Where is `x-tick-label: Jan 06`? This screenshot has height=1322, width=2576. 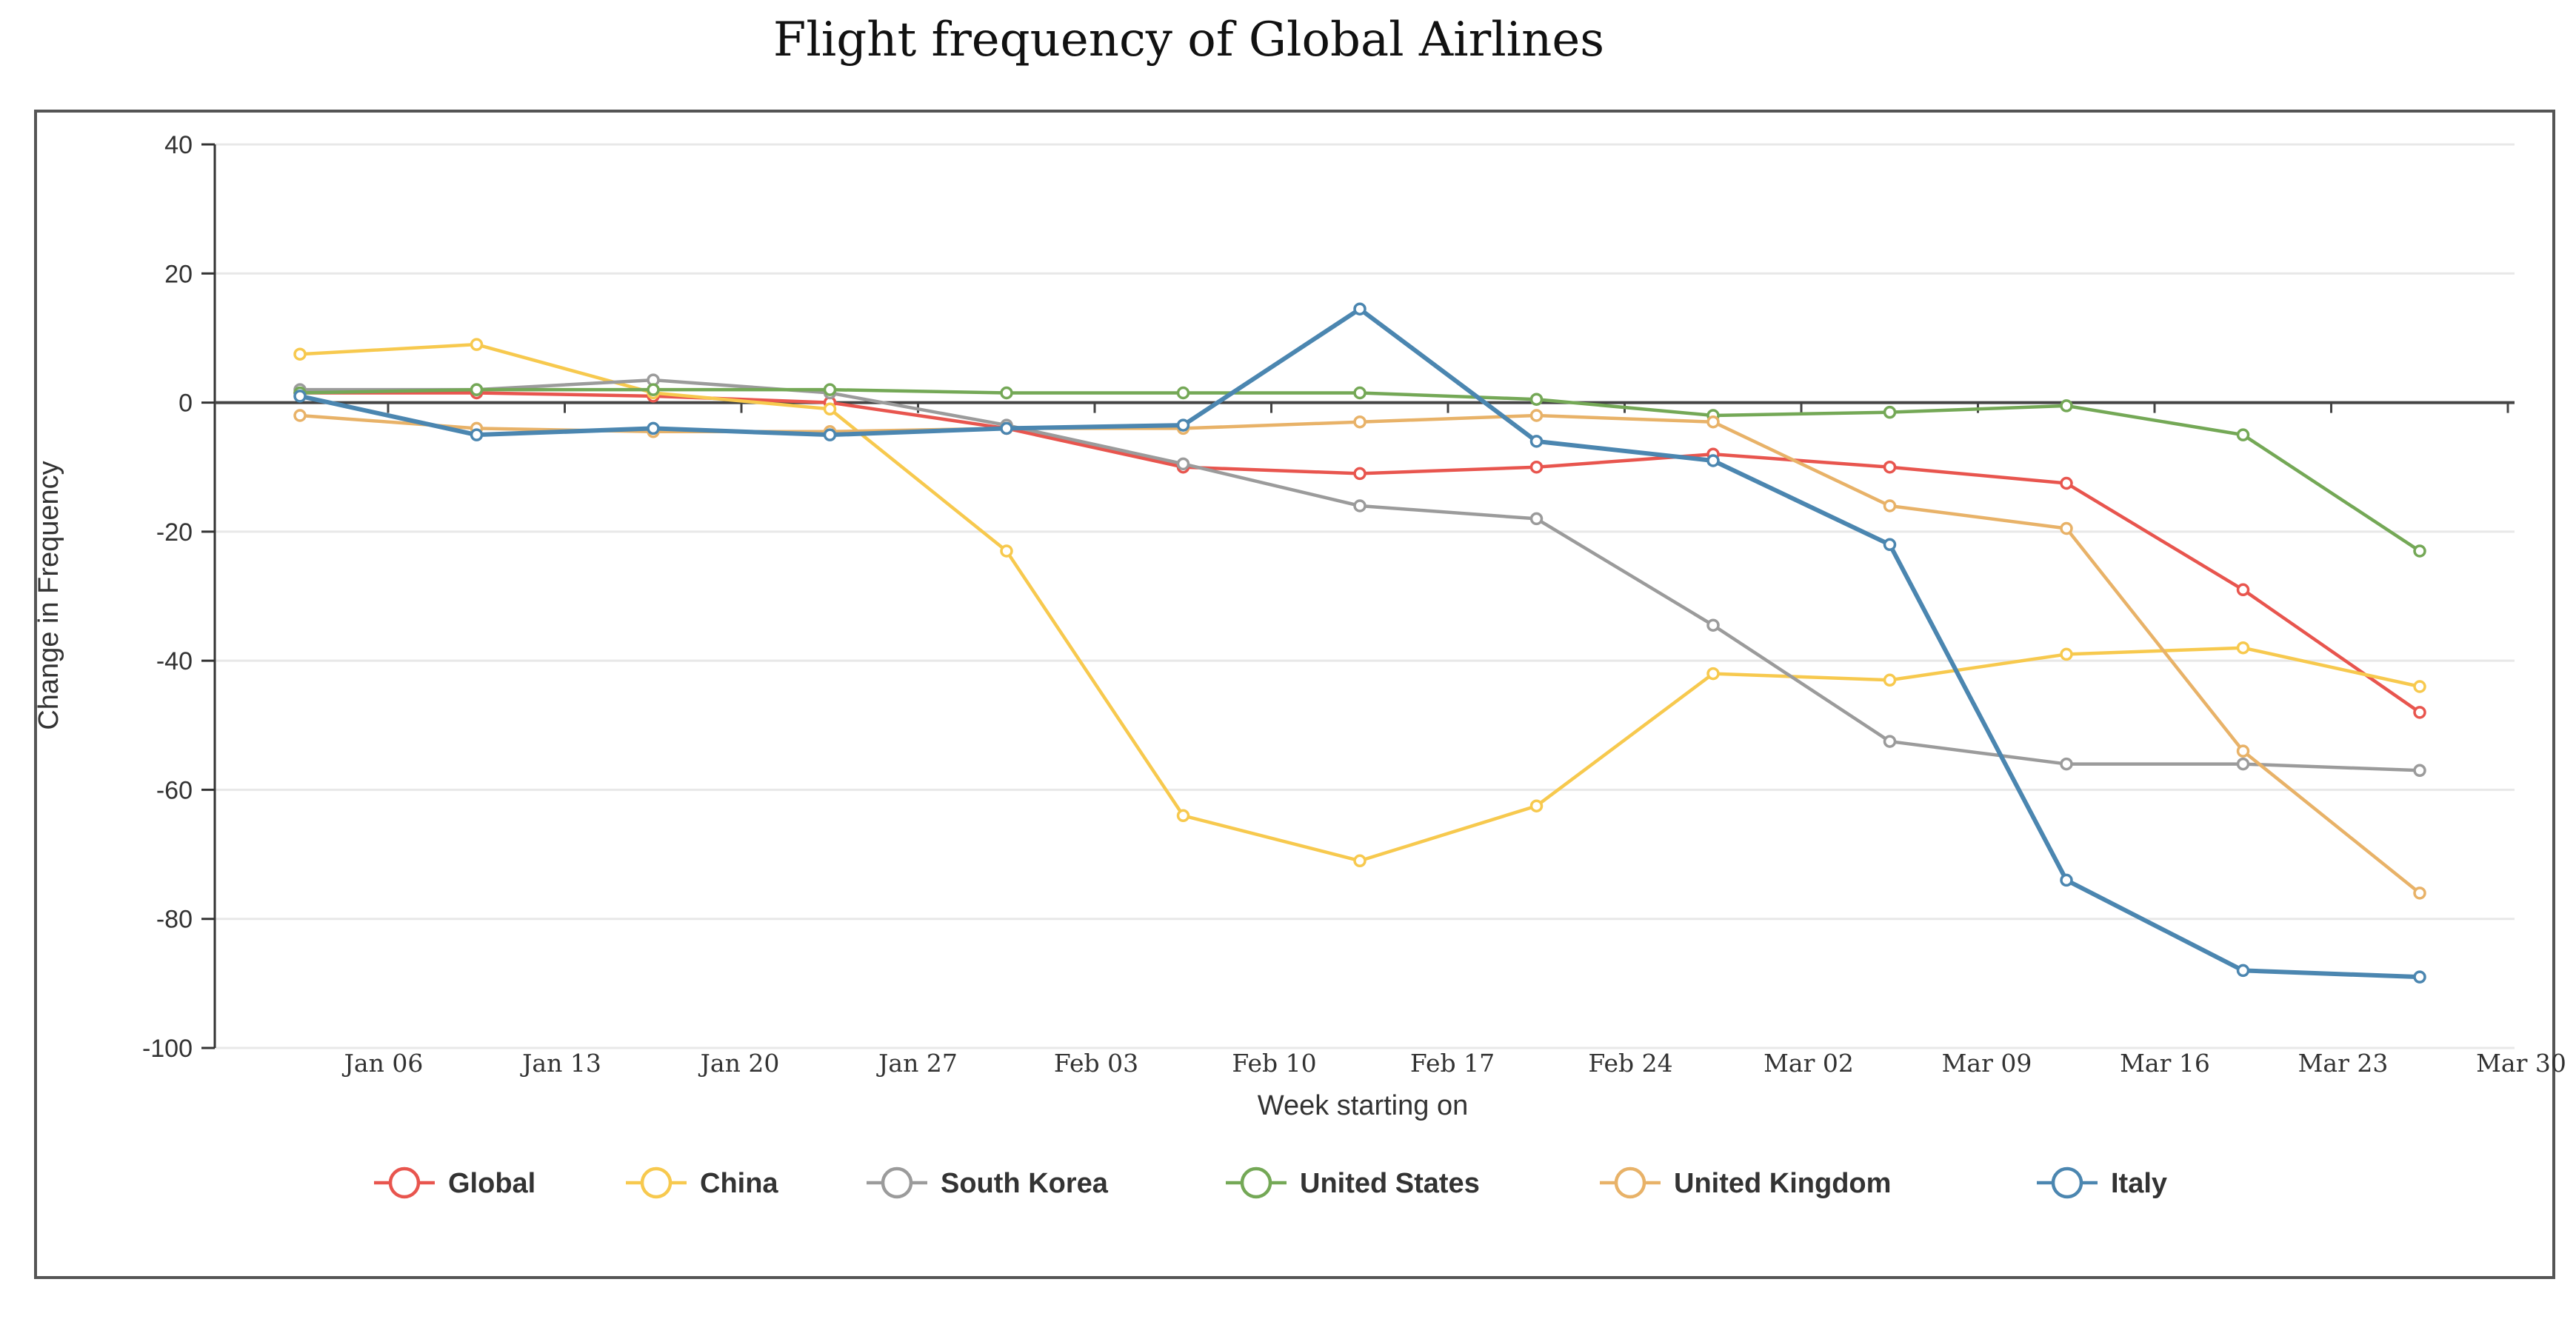 x-tick-label: Jan 06 is located at coordinates (383, 1064).